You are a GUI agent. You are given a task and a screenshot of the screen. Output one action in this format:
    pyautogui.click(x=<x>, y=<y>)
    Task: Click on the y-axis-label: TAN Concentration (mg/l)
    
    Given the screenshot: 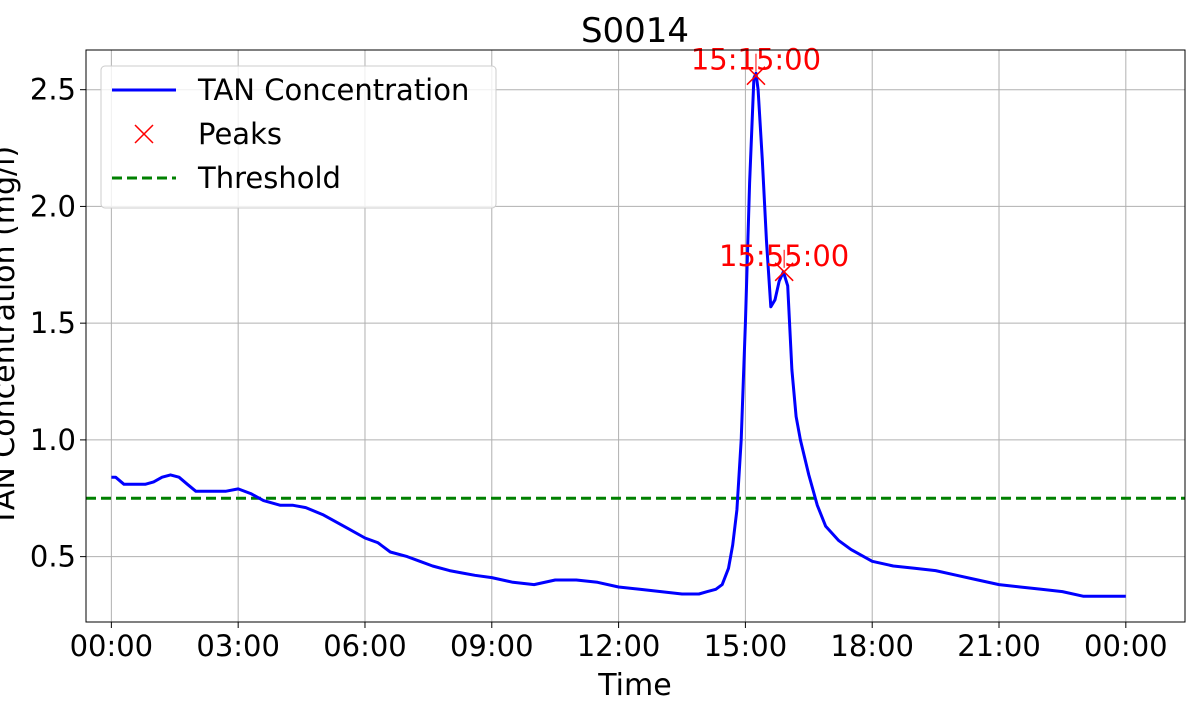 What is the action you would take?
    pyautogui.click(x=11, y=336)
    